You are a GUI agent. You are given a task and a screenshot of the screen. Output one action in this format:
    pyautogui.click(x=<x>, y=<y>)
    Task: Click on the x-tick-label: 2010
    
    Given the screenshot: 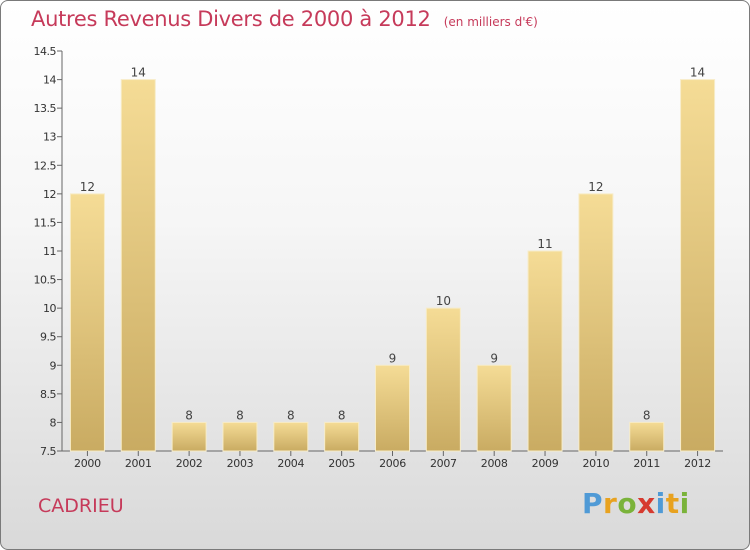 What is the action you would take?
    pyautogui.click(x=595, y=463)
    